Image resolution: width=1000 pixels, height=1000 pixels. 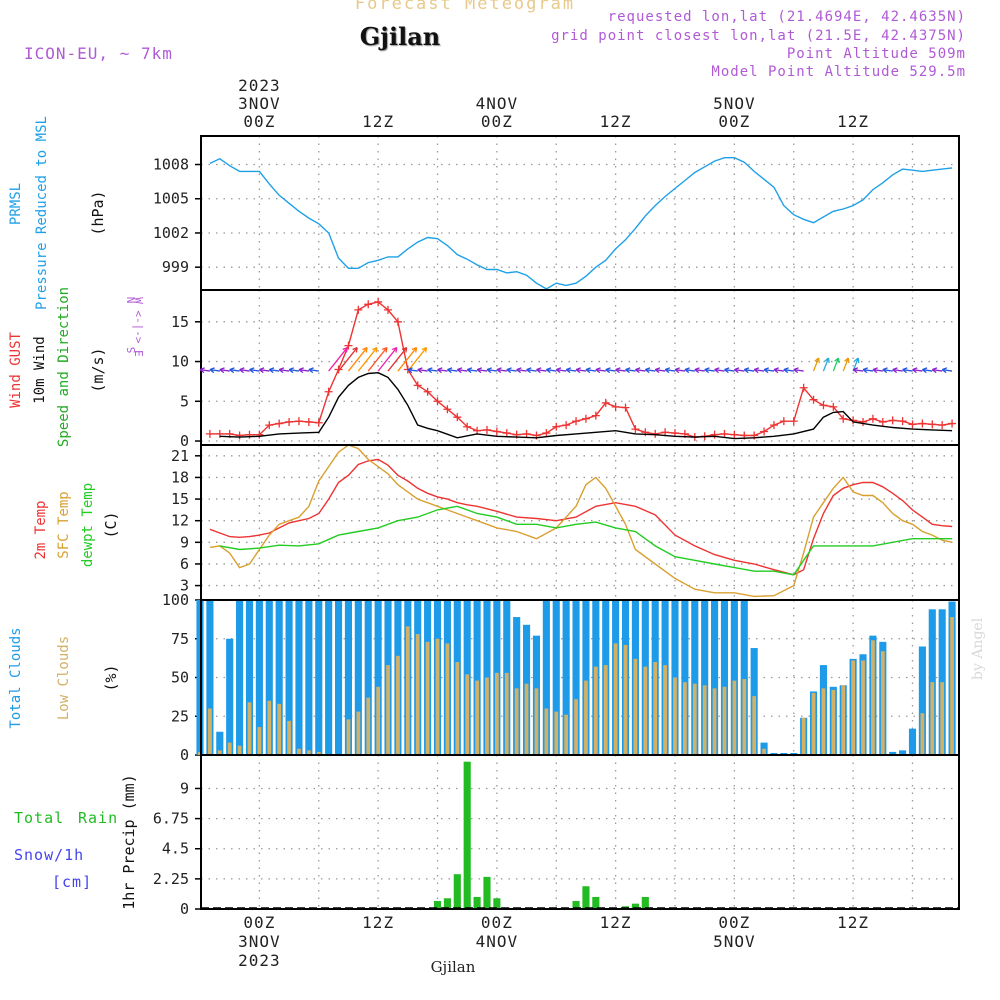 What do you see at coordinates (171, 199) in the screenshot?
I see `y-tick-label: 1005` at bounding box center [171, 199].